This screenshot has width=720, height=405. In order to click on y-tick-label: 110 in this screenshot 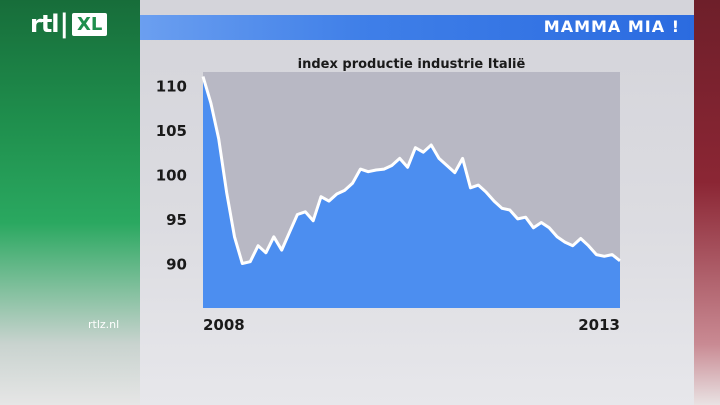, I will do `click(171, 86)`.